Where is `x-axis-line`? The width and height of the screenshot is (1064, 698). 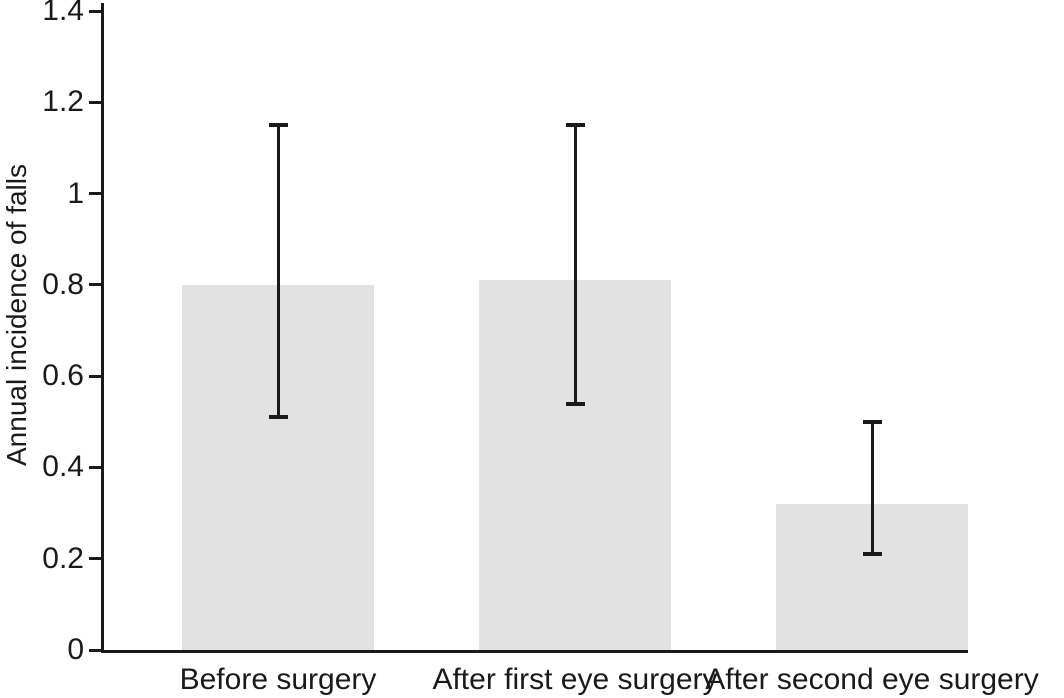
x-axis-line is located at coordinates (534, 651).